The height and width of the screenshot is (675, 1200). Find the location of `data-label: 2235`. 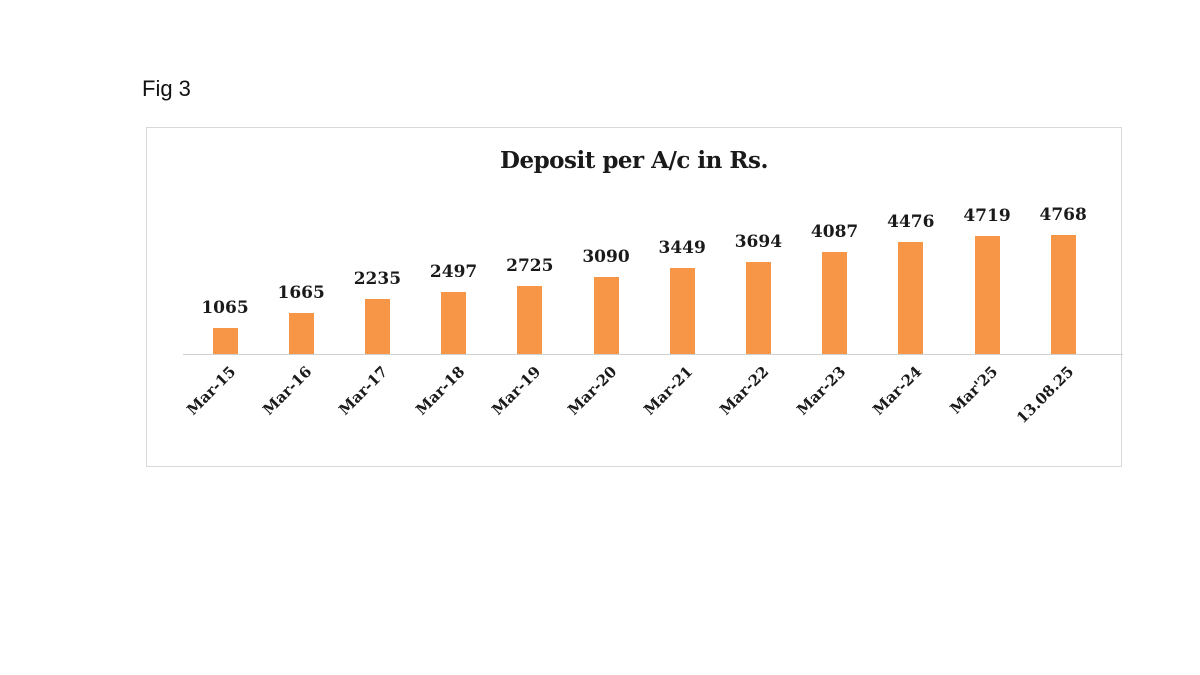

data-label: 2235 is located at coordinates (377, 278).